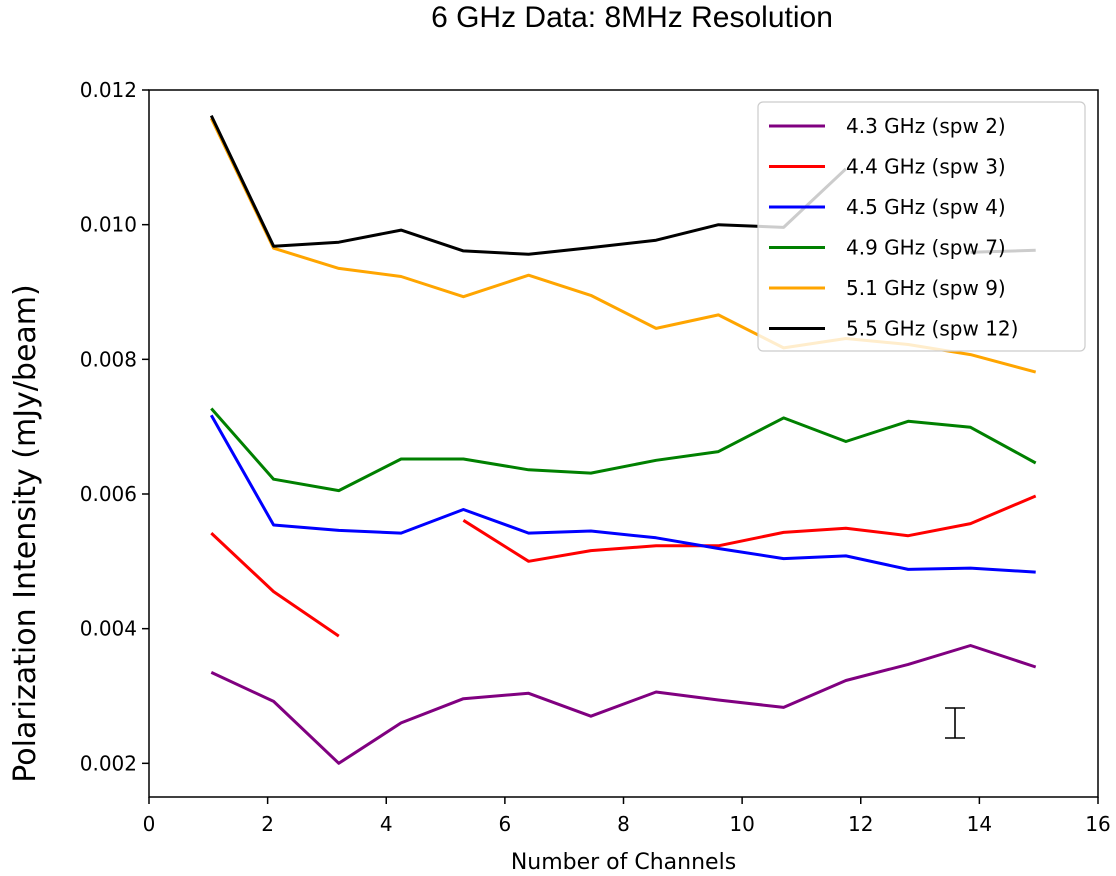 The width and height of the screenshot is (1116, 876). Describe the element at coordinates (623, 862) in the screenshot. I see `x-axis-label: Number of Channels` at that location.